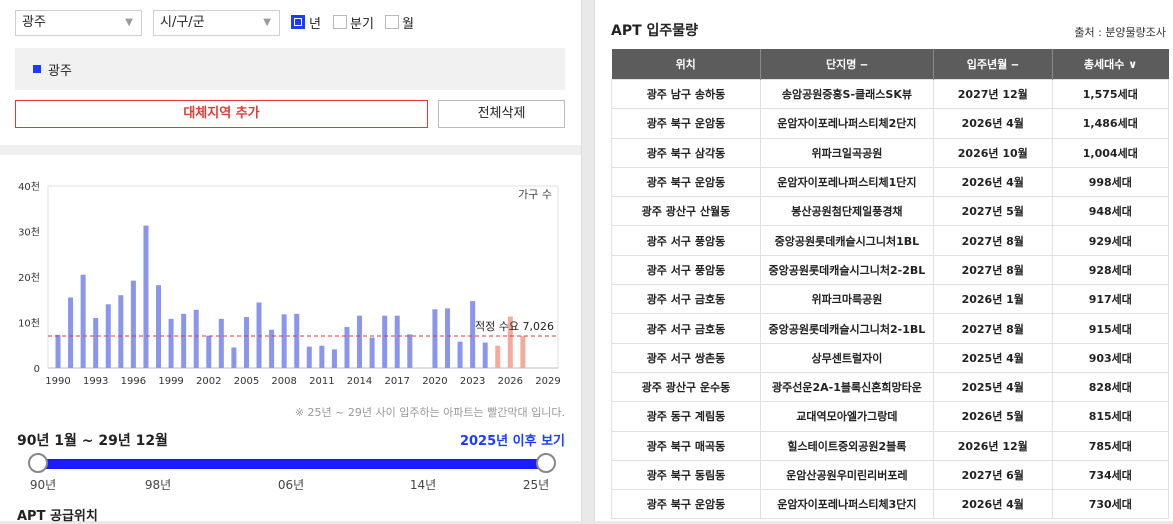 This screenshot has width=1173, height=524. Describe the element at coordinates (1110, 123) in the screenshot. I see `table-cell: 1,486세대` at that location.